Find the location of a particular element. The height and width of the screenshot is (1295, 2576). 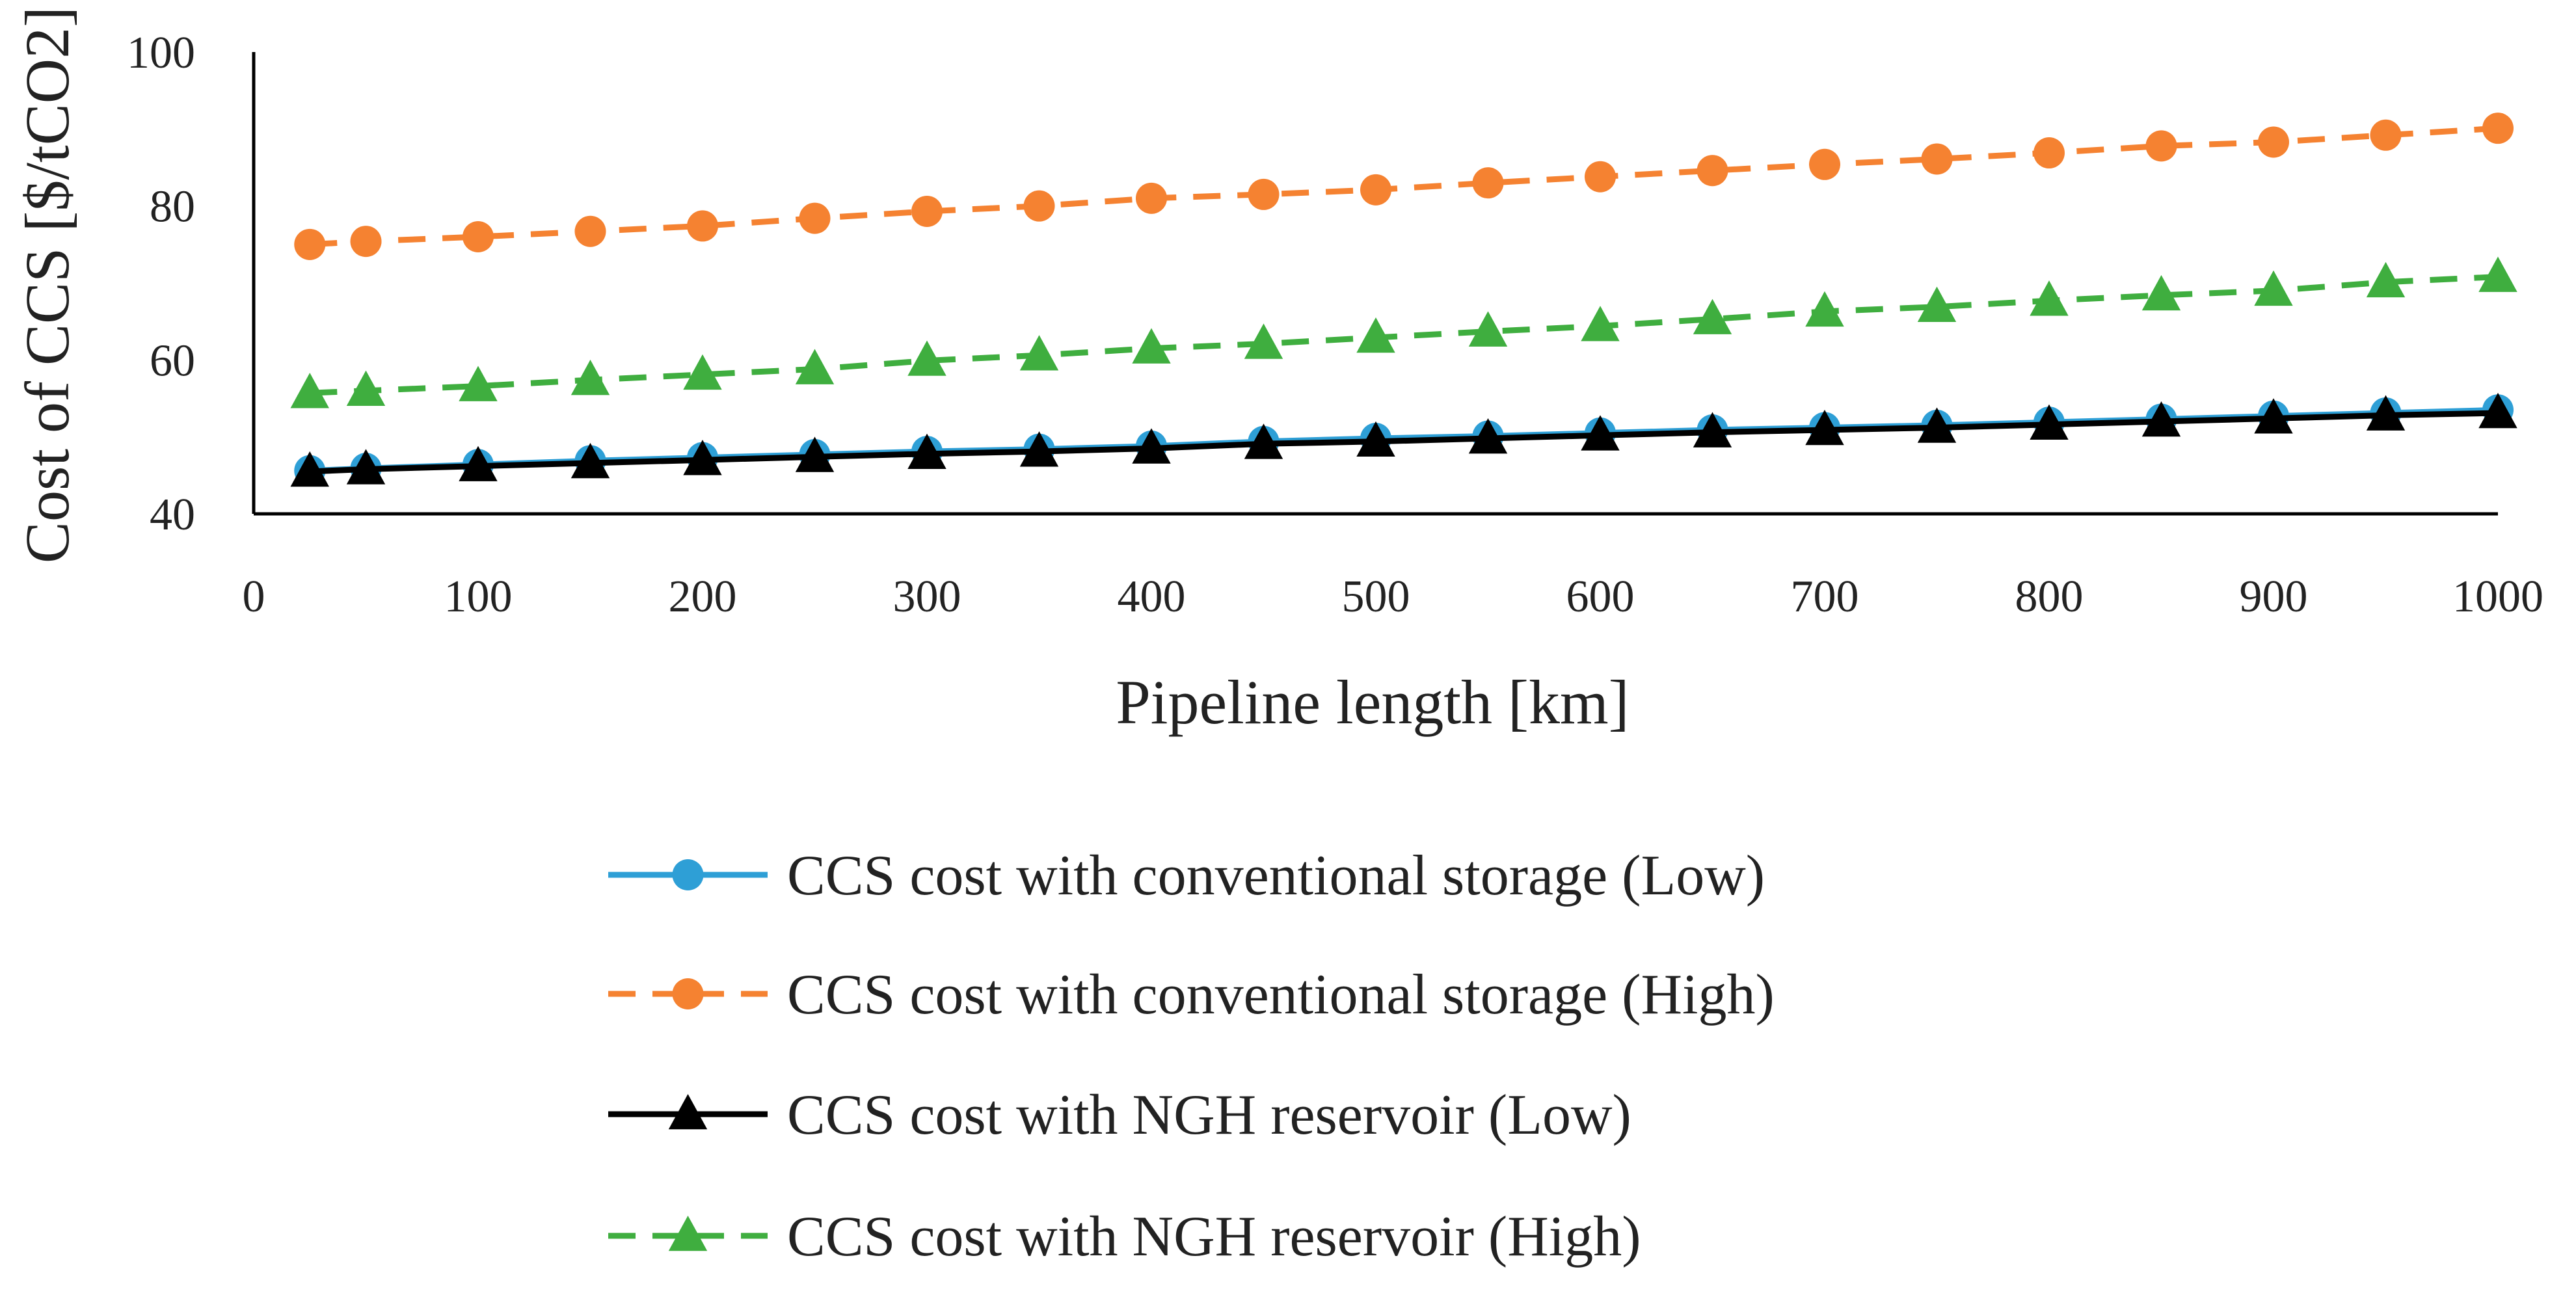

x-tick-label: 900 is located at coordinates (2274, 597).